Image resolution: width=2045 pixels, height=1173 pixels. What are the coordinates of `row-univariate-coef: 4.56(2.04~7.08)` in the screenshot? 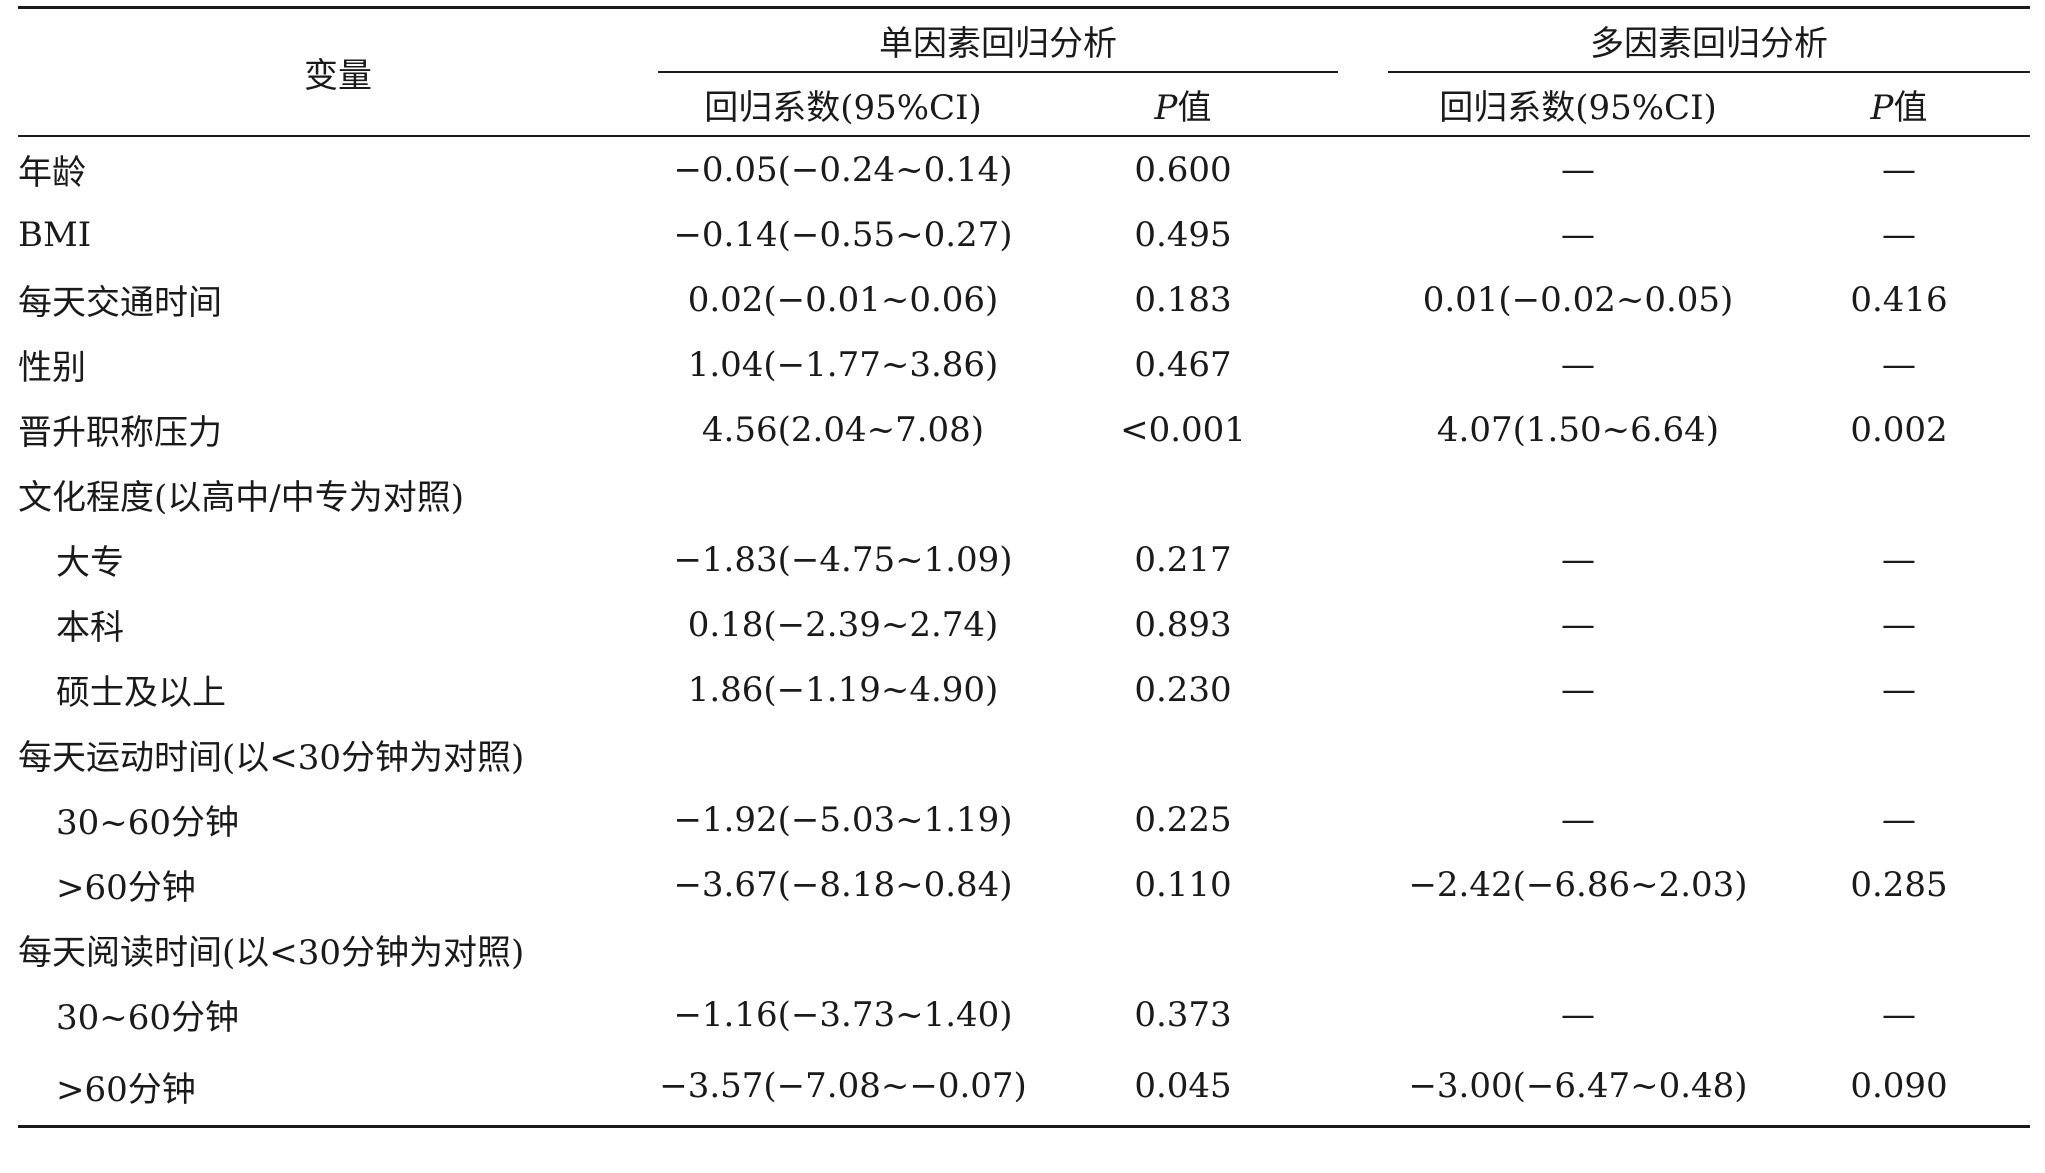 It's located at (843, 429).